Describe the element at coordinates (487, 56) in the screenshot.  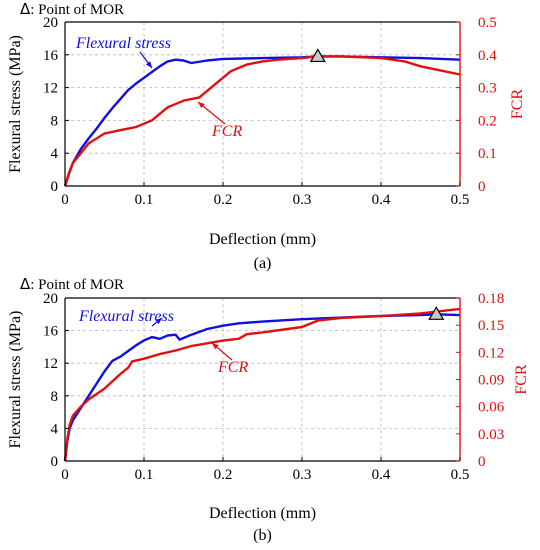
I see `y2-tick-label: 0.4` at that location.